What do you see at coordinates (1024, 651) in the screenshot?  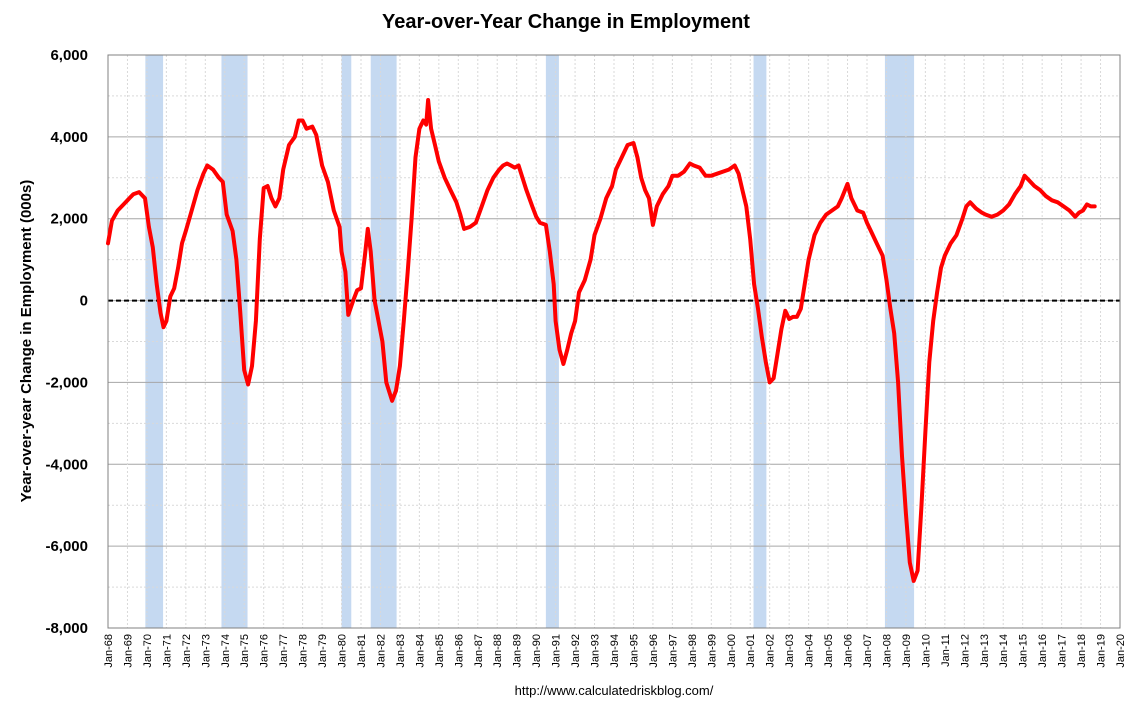 I see `x-tick-label: Jan-15` at bounding box center [1024, 651].